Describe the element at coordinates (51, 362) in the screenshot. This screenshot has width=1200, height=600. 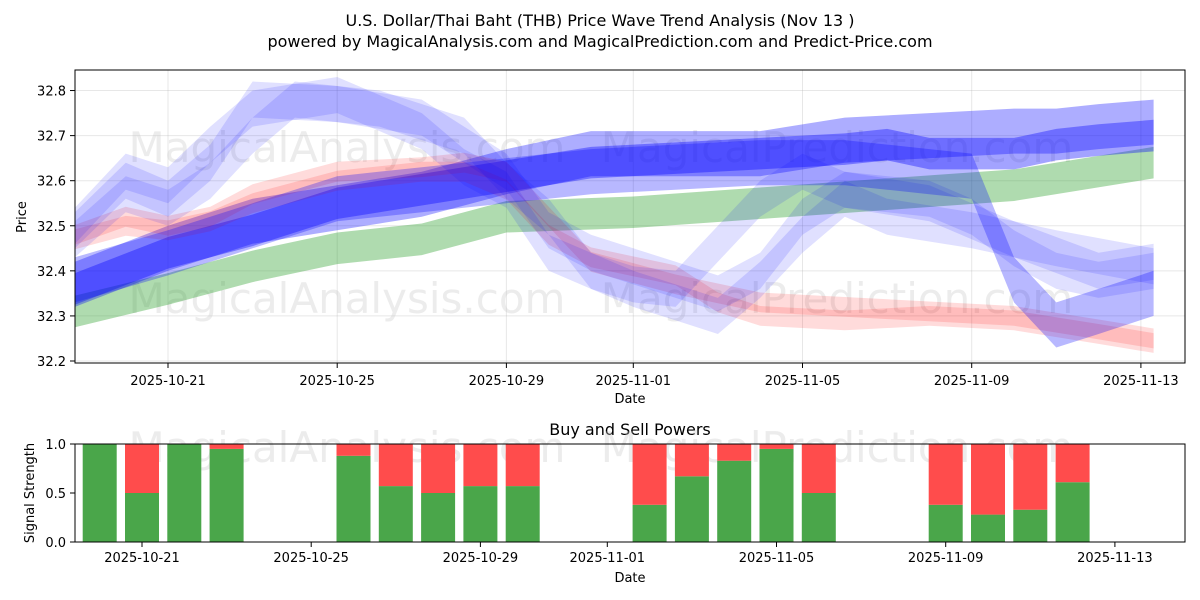
I see `price-ytick-label-0: 32.2` at that location.